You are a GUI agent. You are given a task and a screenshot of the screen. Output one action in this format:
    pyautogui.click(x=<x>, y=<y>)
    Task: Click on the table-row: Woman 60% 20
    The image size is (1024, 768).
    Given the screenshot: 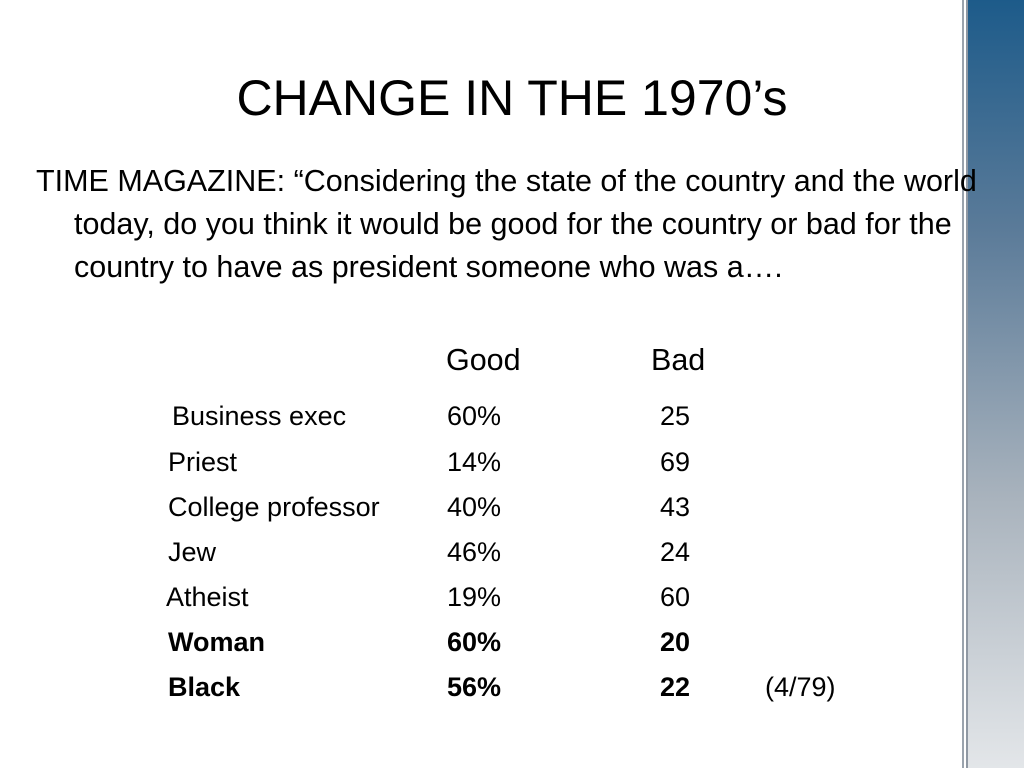 What is the action you would take?
    pyautogui.click(x=512, y=642)
    